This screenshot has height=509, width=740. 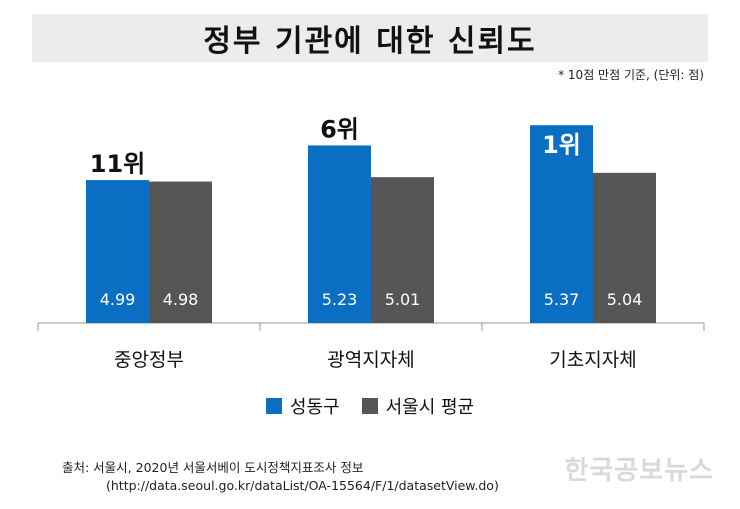 What do you see at coordinates (430, 407) in the screenshot?
I see `legend-label-seoul-average: 서울시 평균` at bounding box center [430, 407].